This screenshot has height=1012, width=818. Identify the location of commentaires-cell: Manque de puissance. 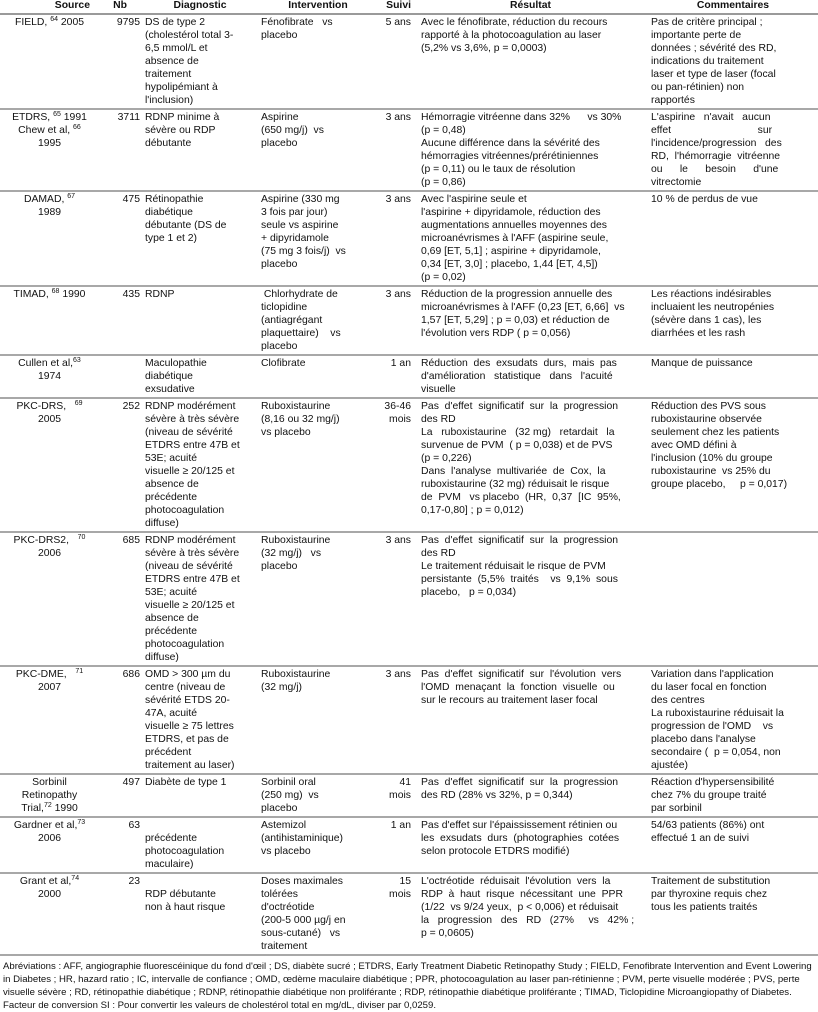
(733, 377).